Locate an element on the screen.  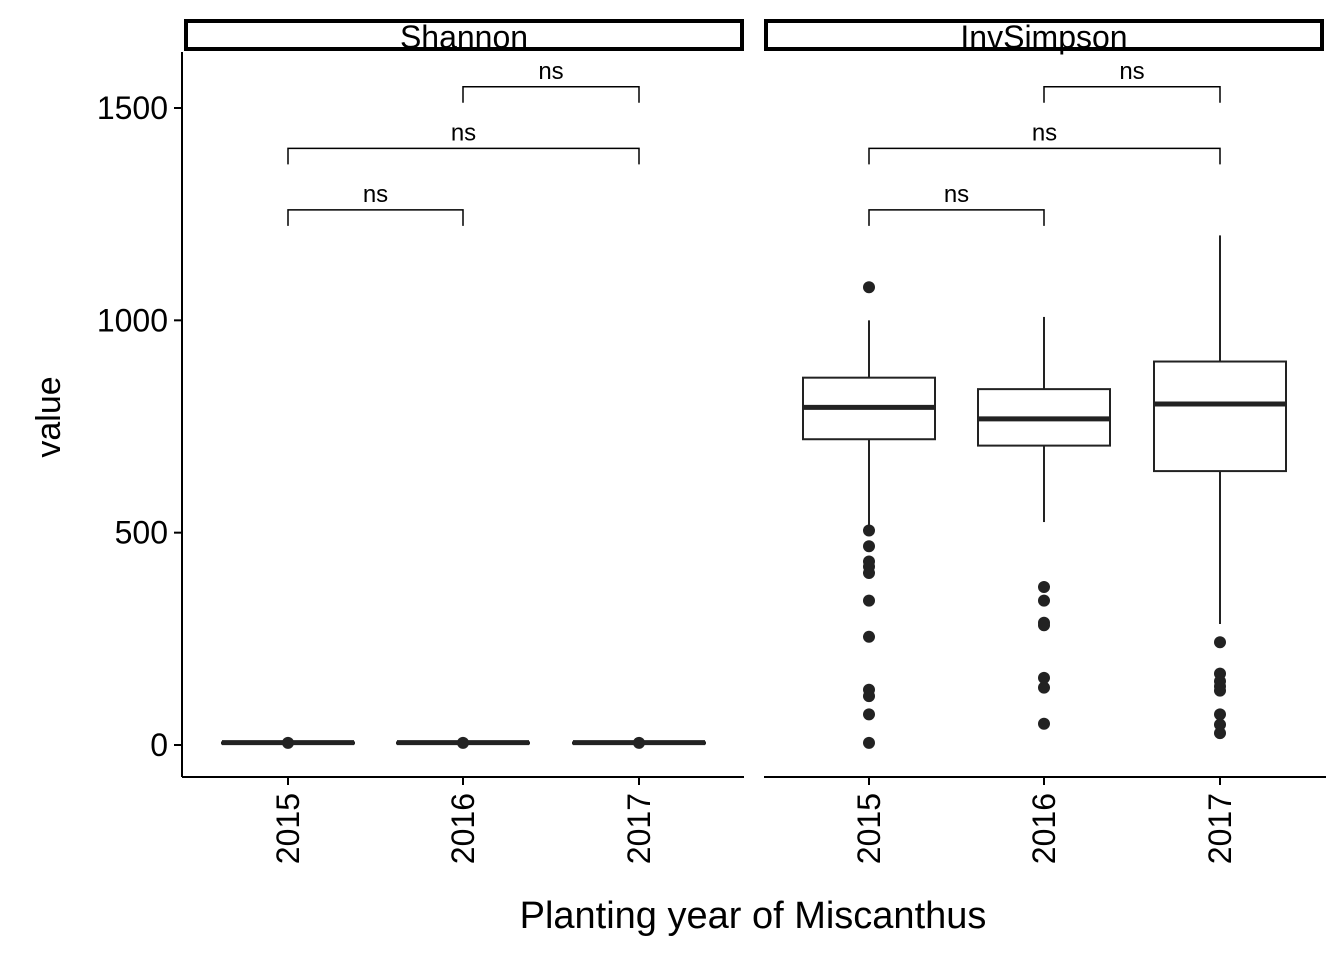
x-axis-title: Planting year of Miscanthus is located at coordinates (753, 916).